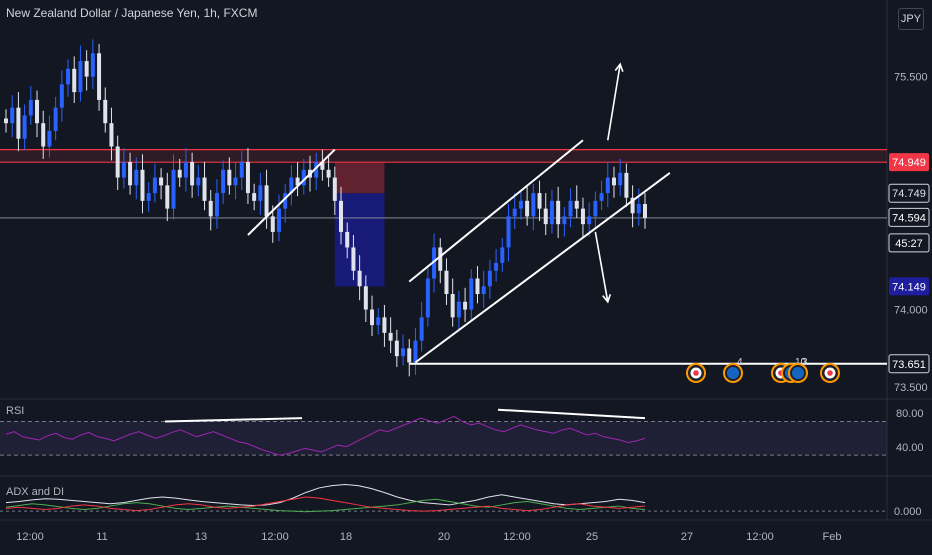 The height and width of the screenshot is (555, 932). Describe the element at coordinates (908, 512) in the screenshot. I see `adx-tick: 0.000` at that location.